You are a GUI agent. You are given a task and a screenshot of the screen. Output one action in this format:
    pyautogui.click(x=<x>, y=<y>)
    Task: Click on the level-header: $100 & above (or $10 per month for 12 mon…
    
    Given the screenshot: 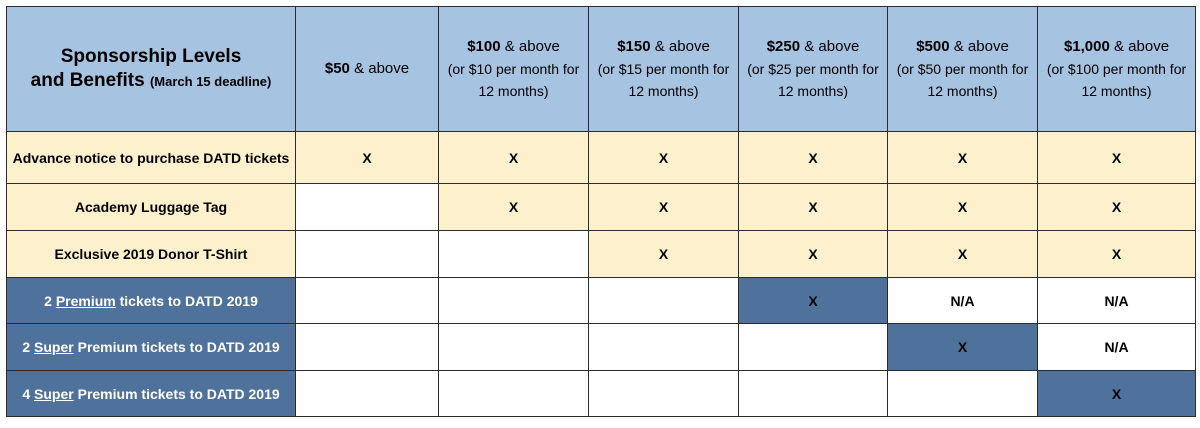 What is the action you would take?
    pyautogui.click(x=513, y=69)
    